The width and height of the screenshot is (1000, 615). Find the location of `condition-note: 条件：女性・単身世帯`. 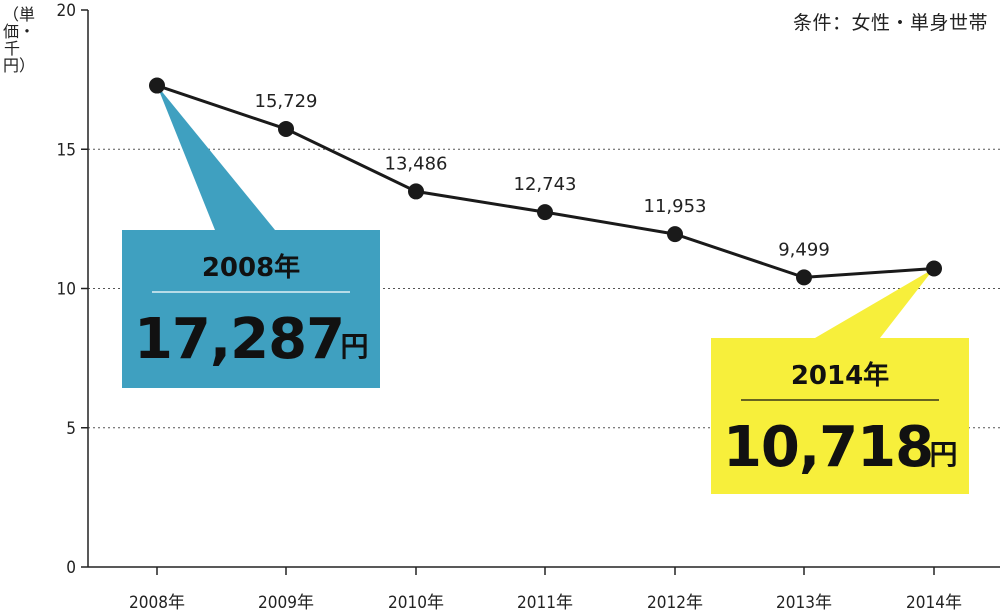

condition-note: 条件：女性・単身世帯 is located at coordinates (890, 23).